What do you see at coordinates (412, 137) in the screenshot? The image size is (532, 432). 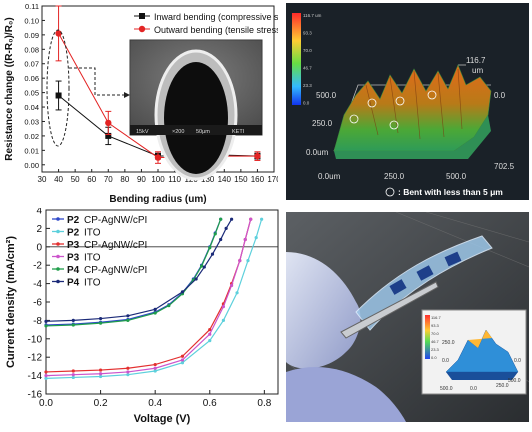 I see `surface-front-face` at bounding box center [412, 137].